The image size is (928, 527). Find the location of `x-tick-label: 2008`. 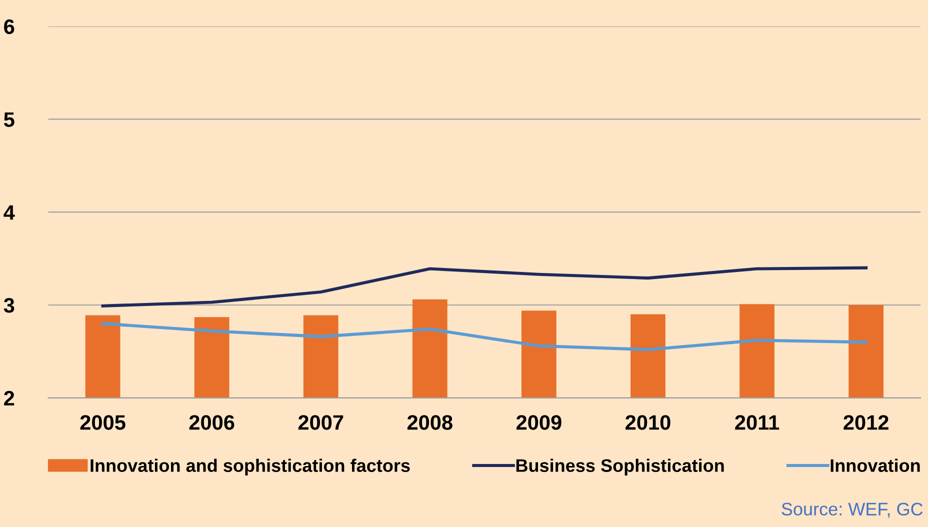

x-tick-label: 2008 is located at coordinates (429, 422).